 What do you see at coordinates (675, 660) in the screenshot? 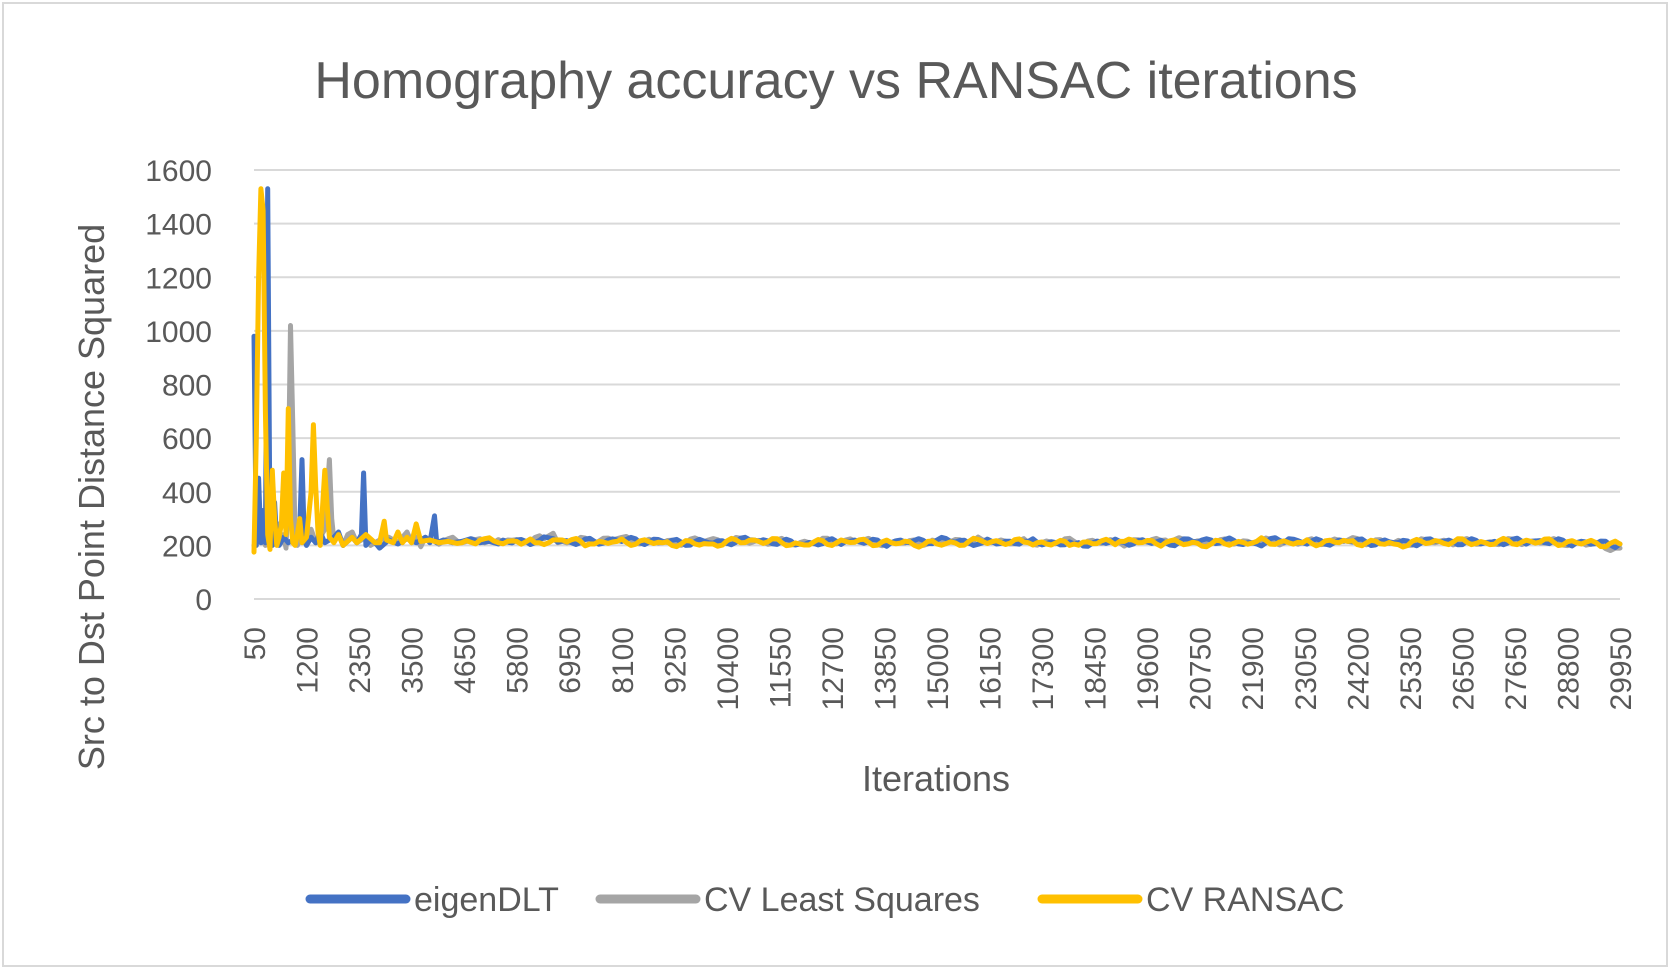
I see `x-tick-label-9250: 9250` at bounding box center [675, 660].